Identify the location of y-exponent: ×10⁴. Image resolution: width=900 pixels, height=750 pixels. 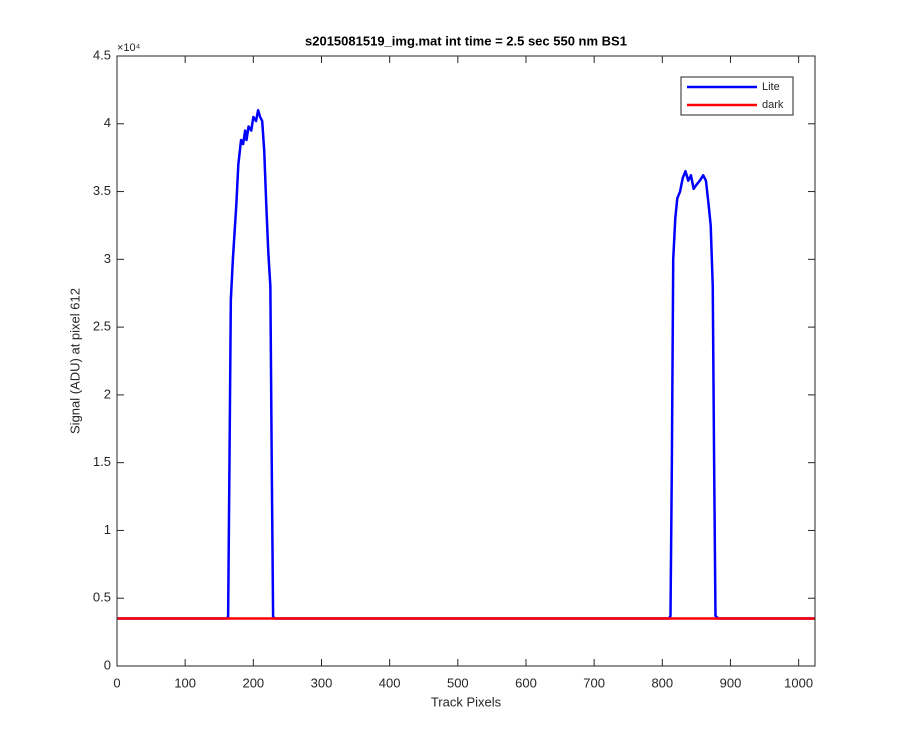
(129, 48).